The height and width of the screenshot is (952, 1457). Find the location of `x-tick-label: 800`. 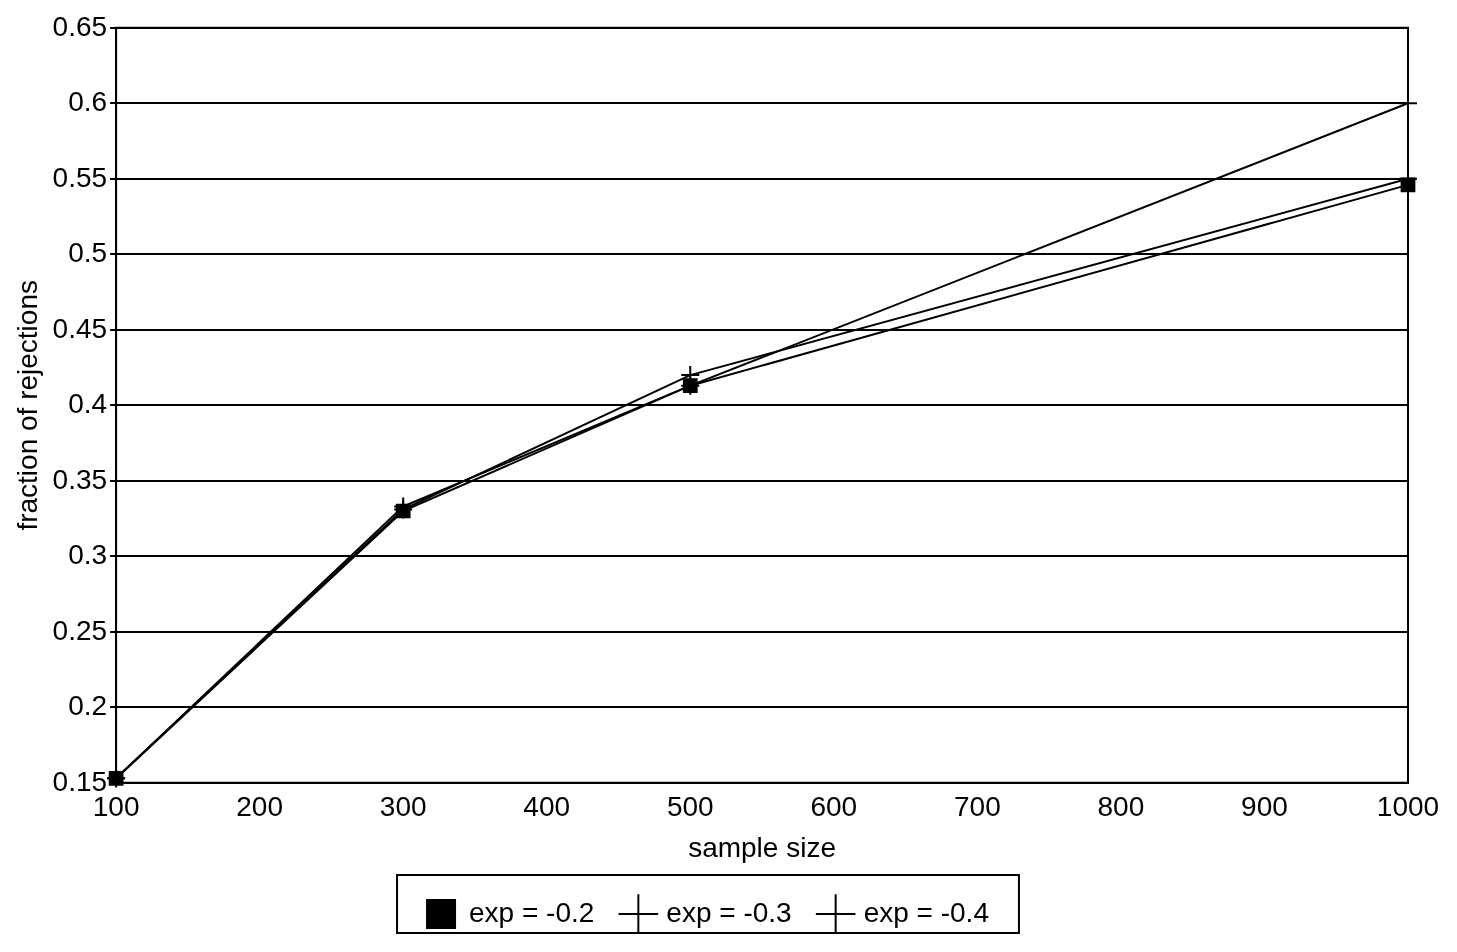

x-tick-label: 800 is located at coordinates (1121, 807).